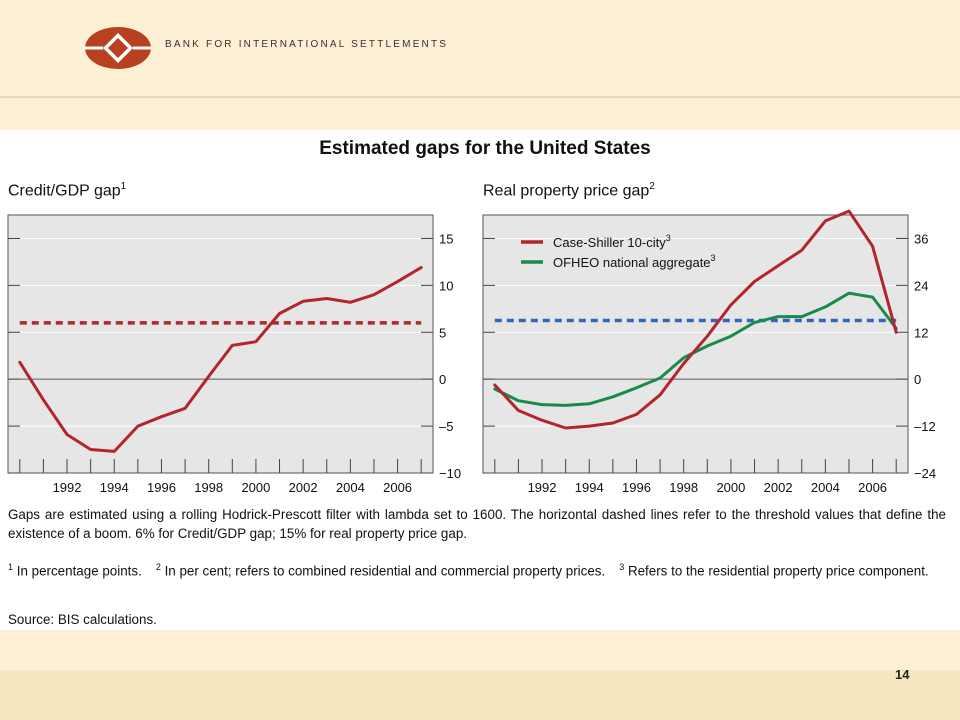 The height and width of the screenshot is (720, 960). What do you see at coordinates (82, 619) in the screenshot?
I see `notes-source: Source: BIS calculations.` at bounding box center [82, 619].